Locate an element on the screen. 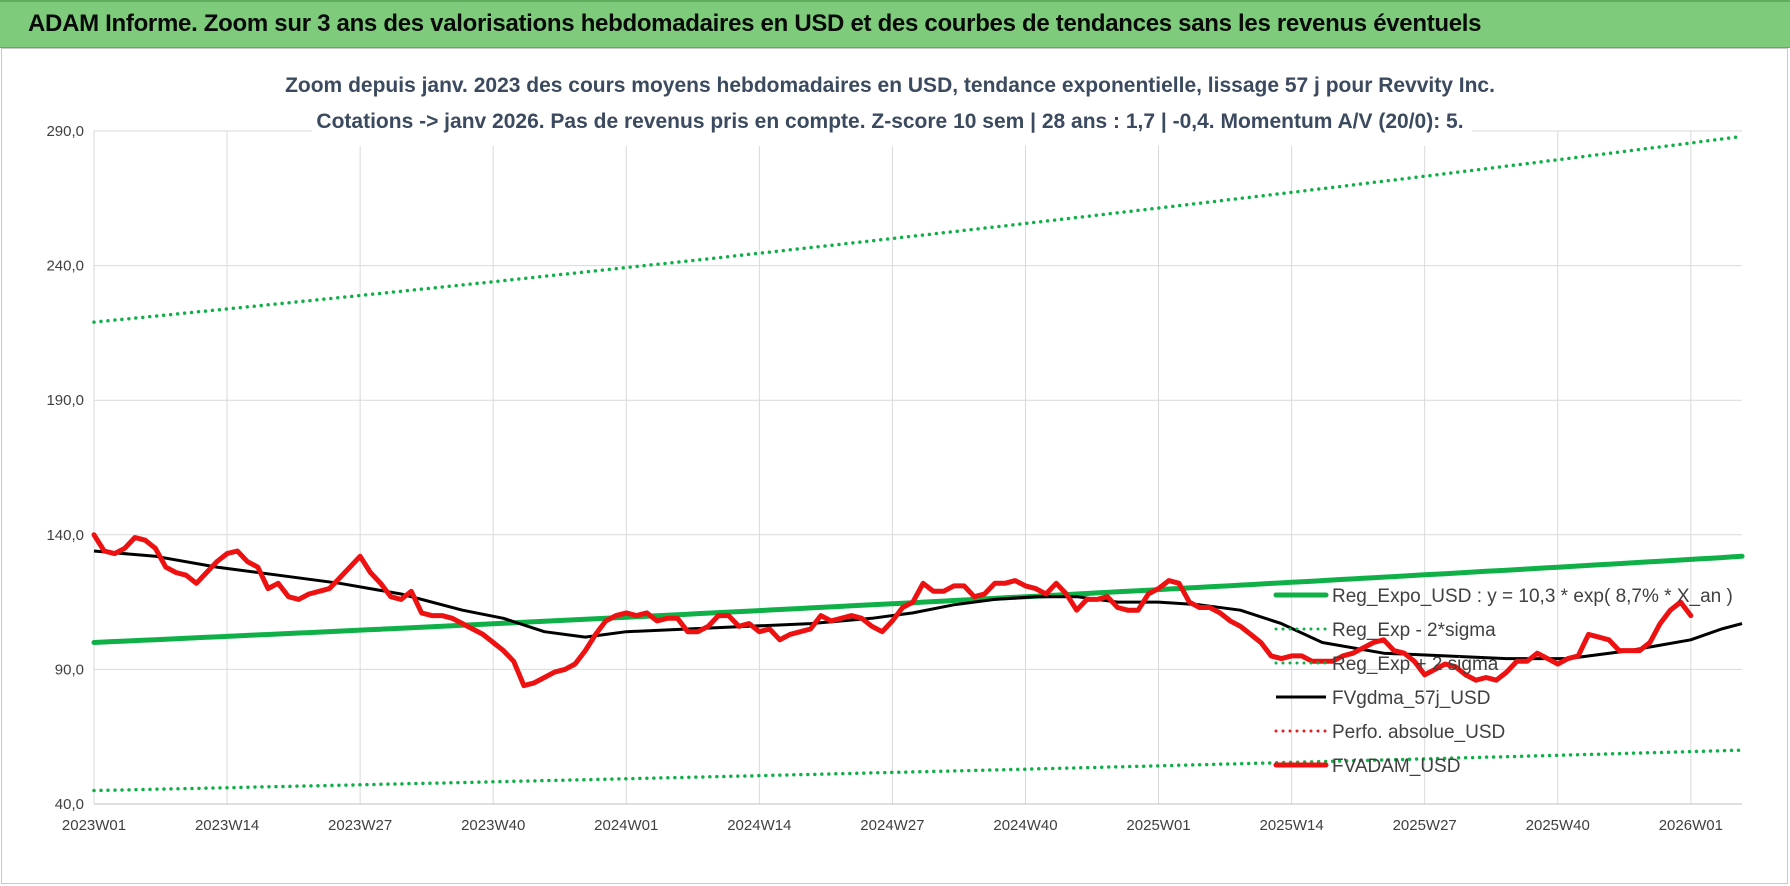 Image resolution: width=1790 pixels, height=886 pixels. series-lower-band is located at coordinates (918, 770).